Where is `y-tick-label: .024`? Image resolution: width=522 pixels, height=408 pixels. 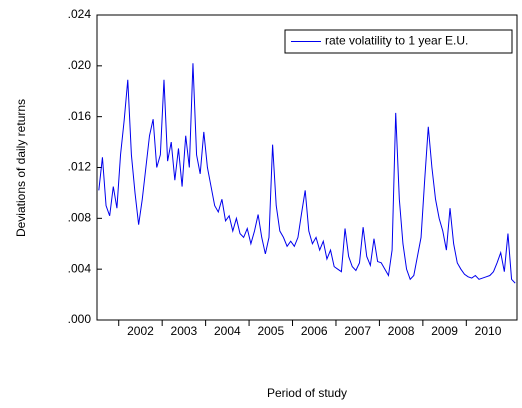 y-tick-label: .024 is located at coordinates (80, 14).